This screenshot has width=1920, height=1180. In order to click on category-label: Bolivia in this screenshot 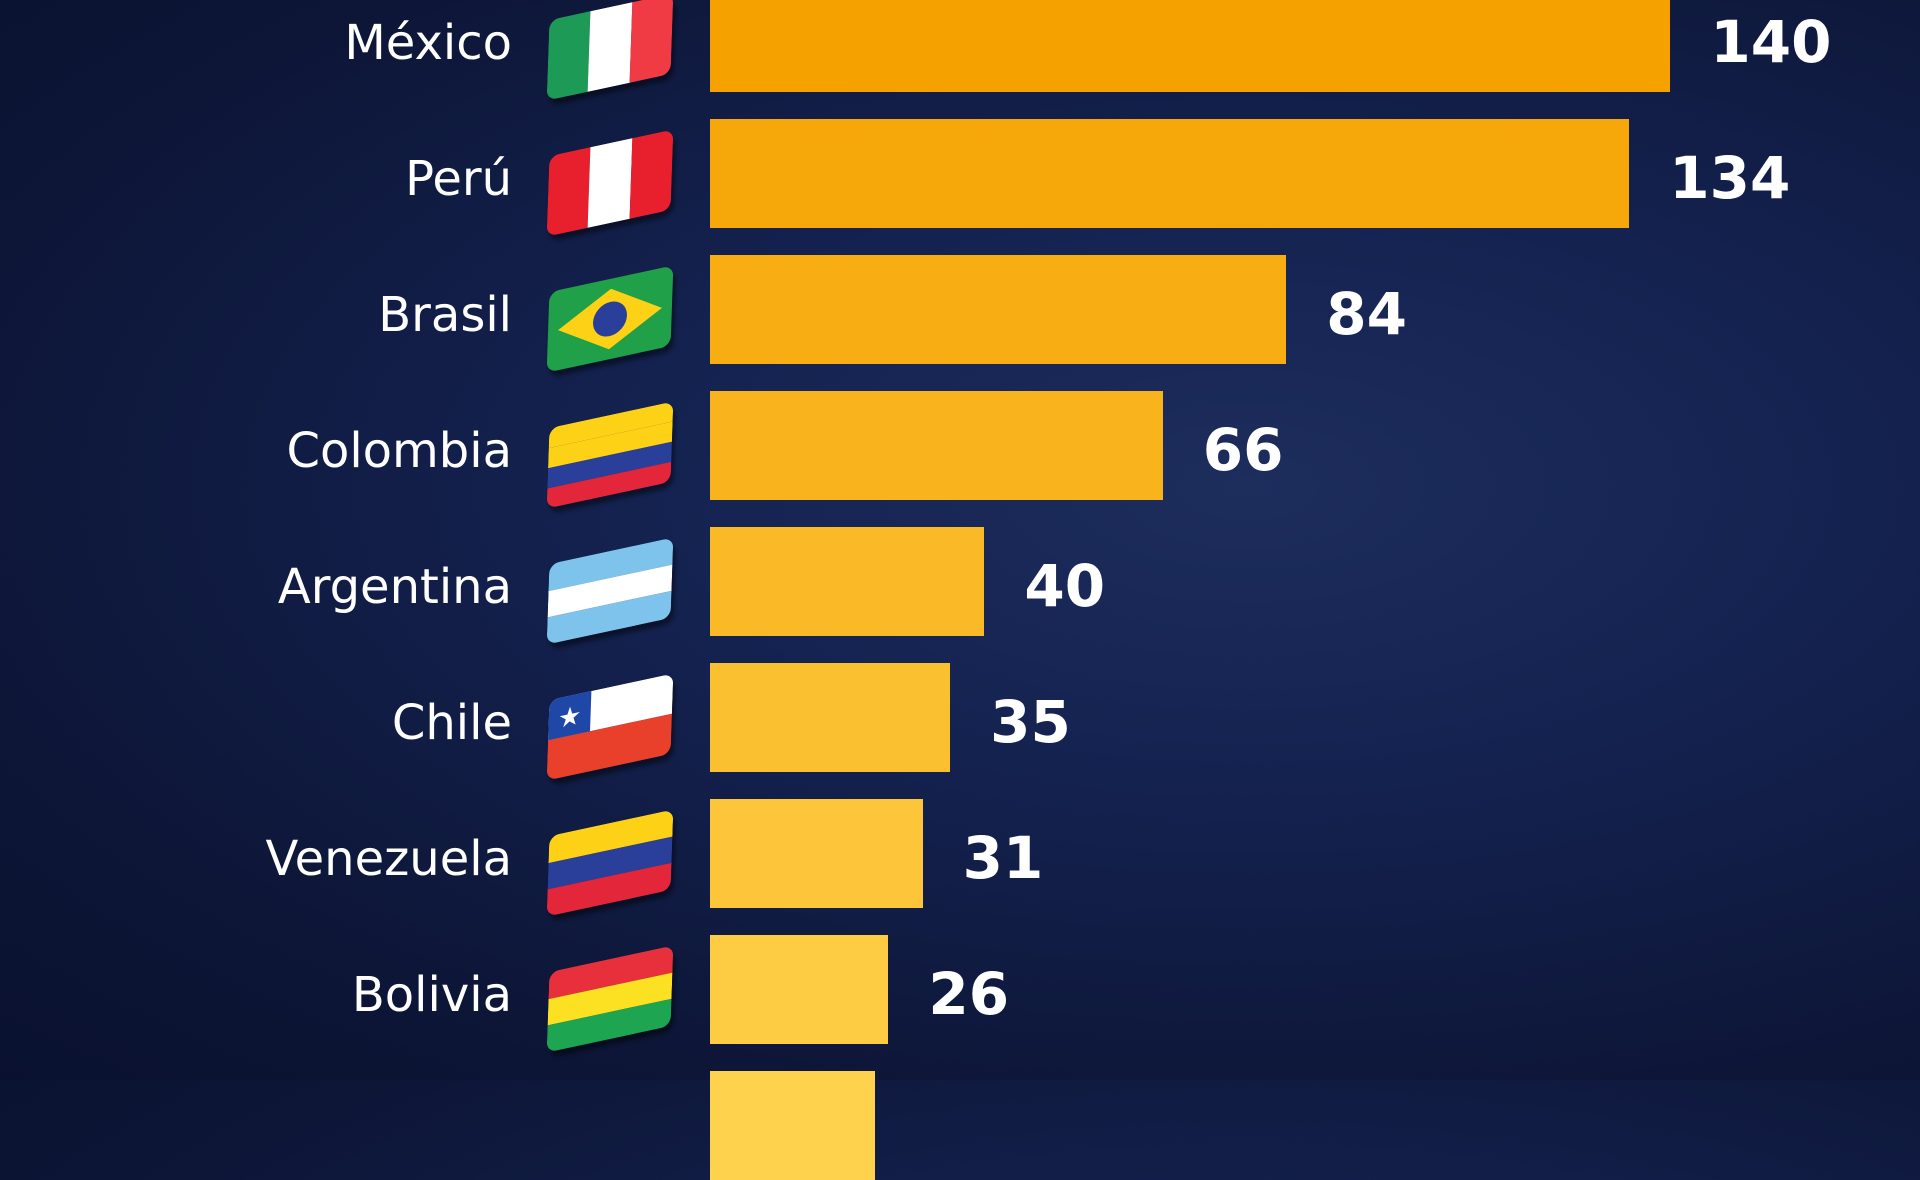, I will do `click(431, 995)`.